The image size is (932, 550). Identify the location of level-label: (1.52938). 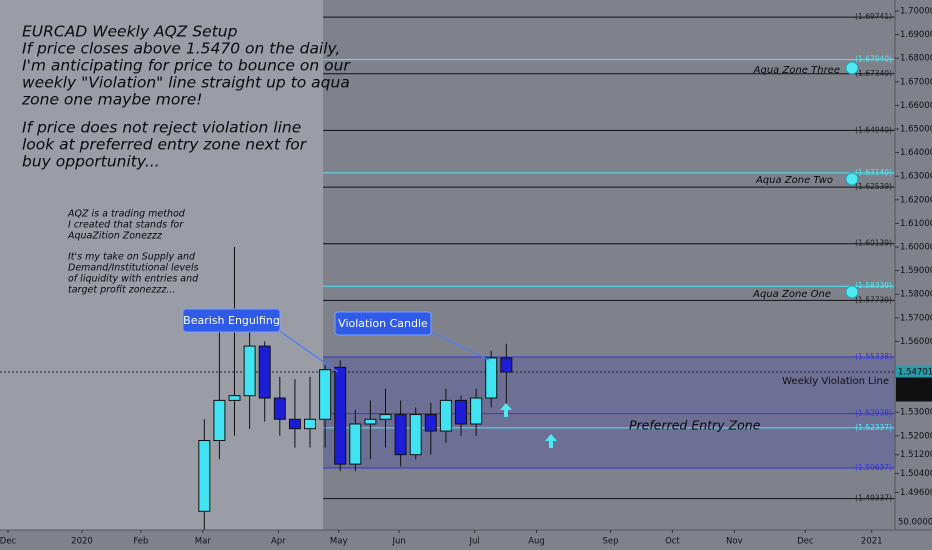
(873, 413).